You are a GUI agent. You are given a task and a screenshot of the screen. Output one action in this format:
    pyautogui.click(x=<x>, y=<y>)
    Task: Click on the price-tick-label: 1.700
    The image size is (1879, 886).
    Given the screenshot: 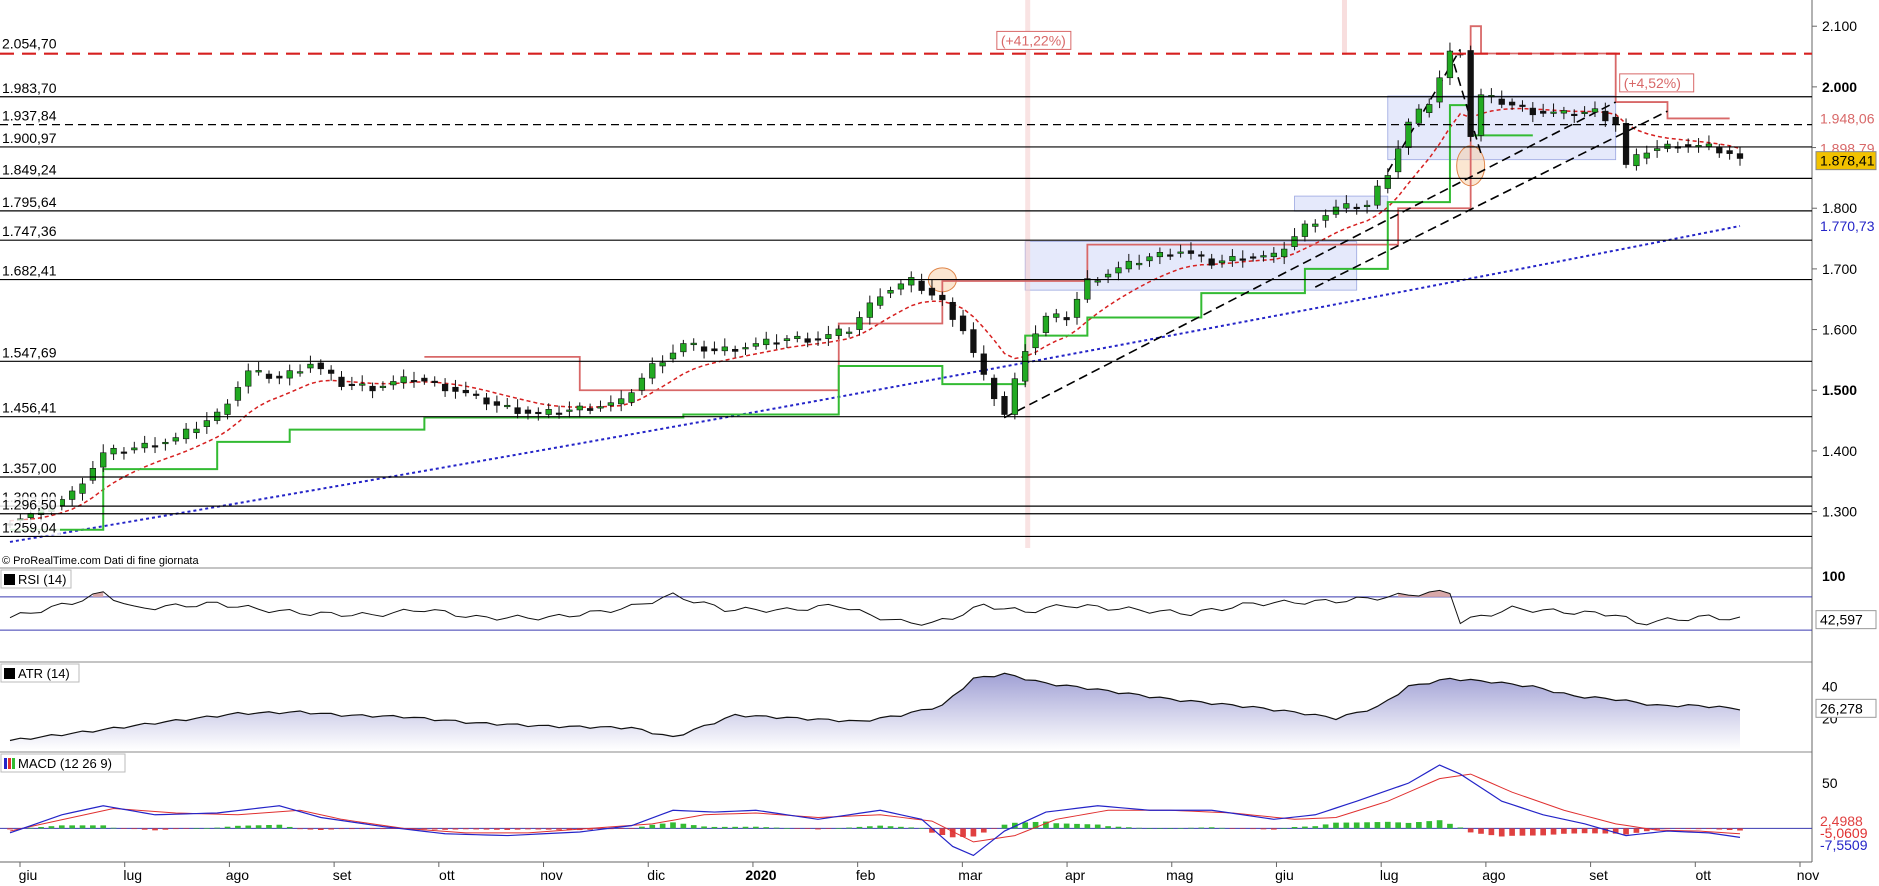 What is the action you would take?
    pyautogui.click(x=1839, y=269)
    